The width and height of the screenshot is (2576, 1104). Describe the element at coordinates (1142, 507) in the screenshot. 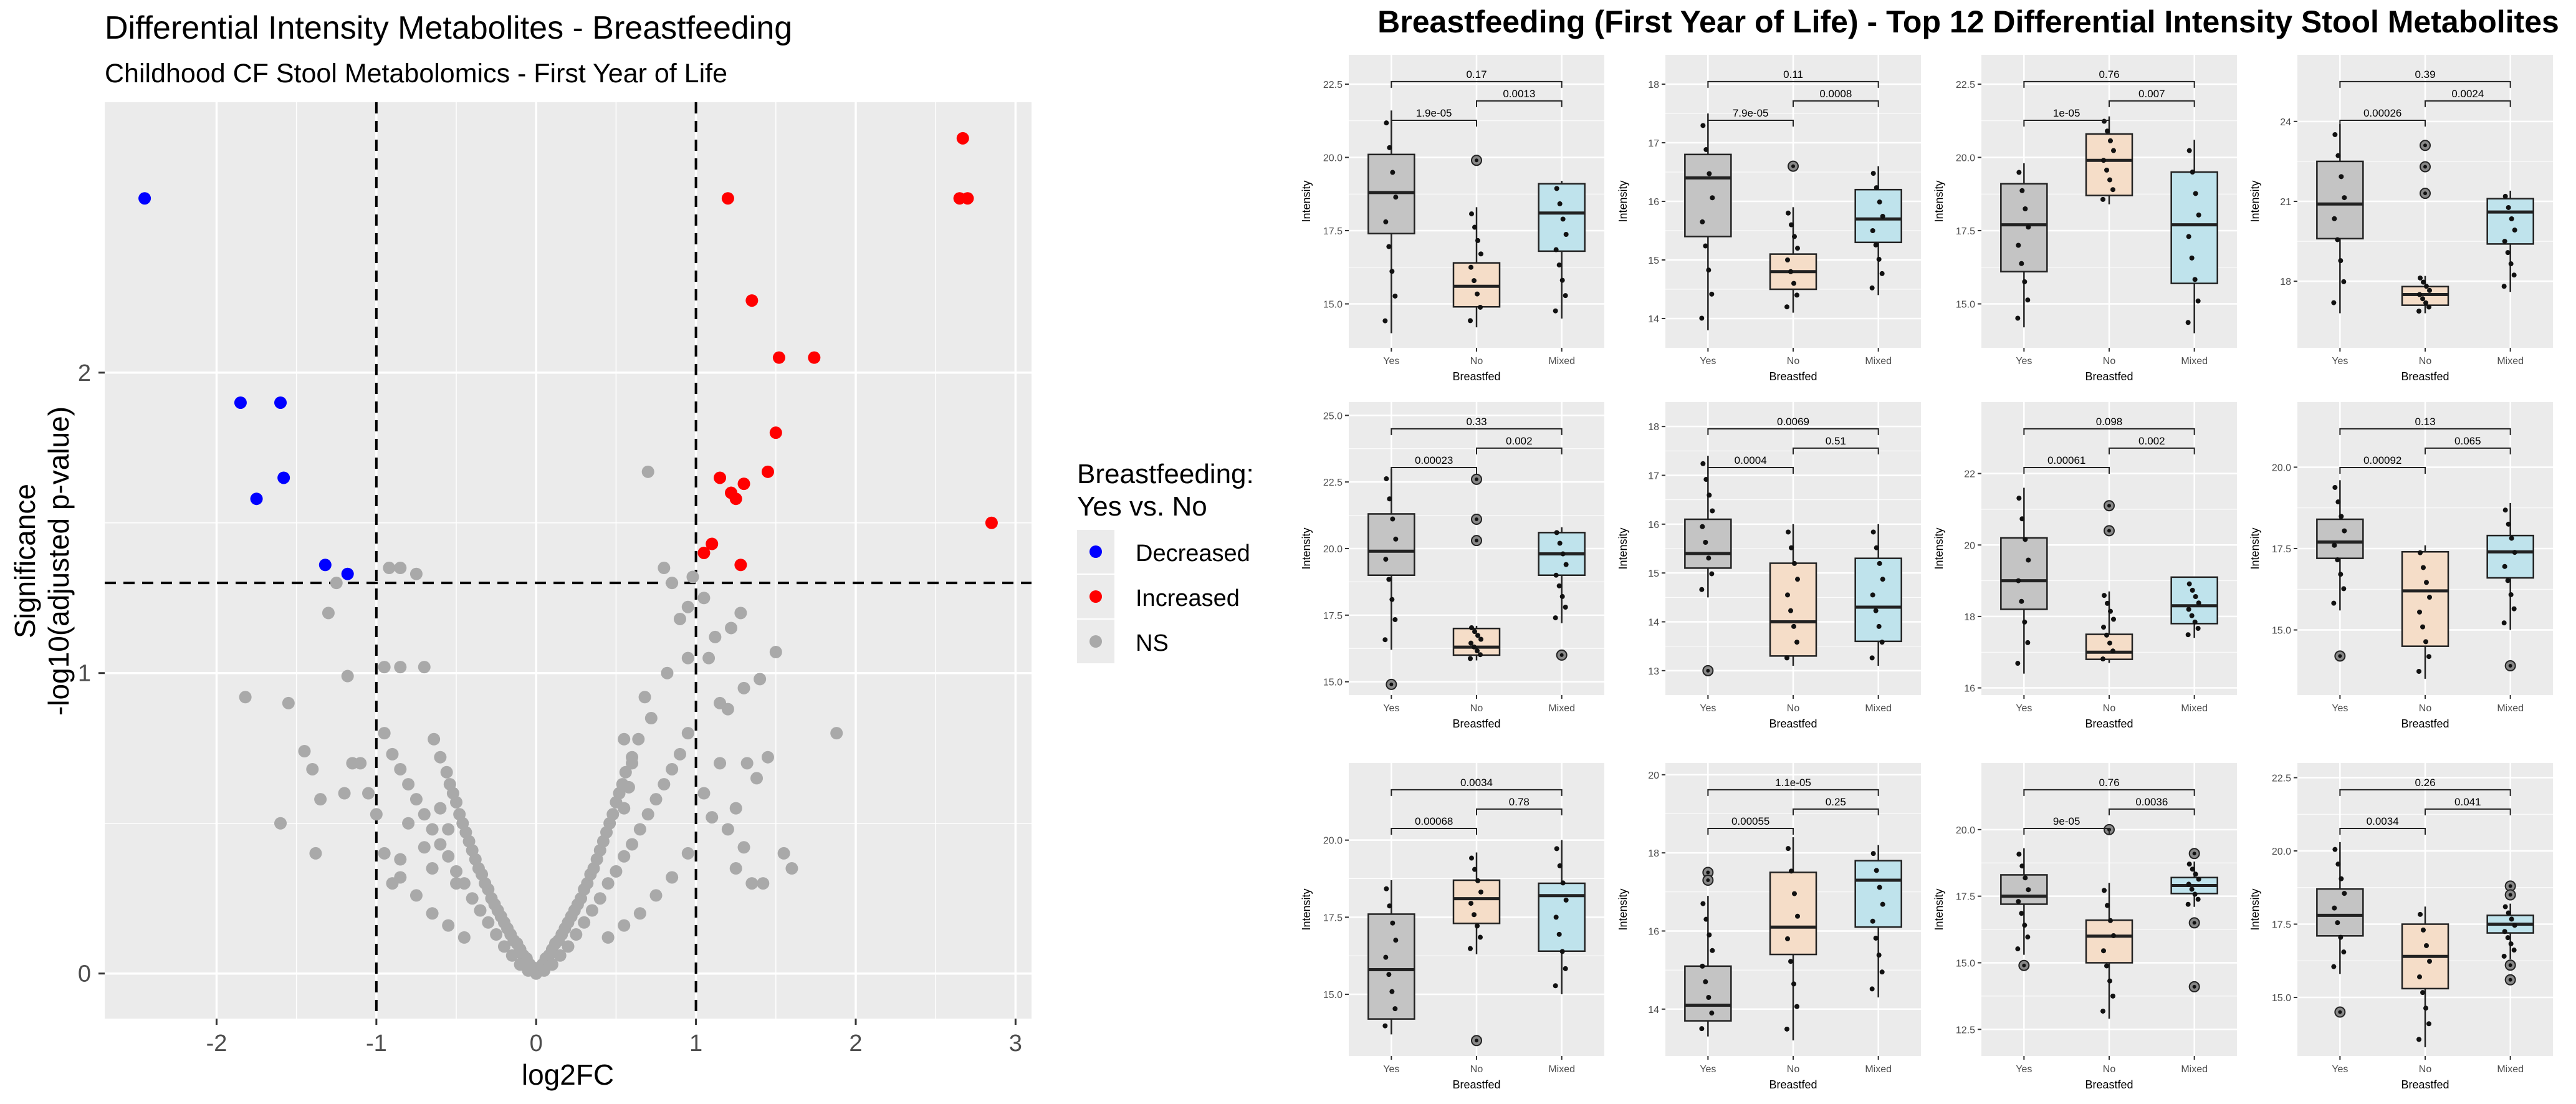

I see `legend-title-line2: Yes vs. No` at that location.